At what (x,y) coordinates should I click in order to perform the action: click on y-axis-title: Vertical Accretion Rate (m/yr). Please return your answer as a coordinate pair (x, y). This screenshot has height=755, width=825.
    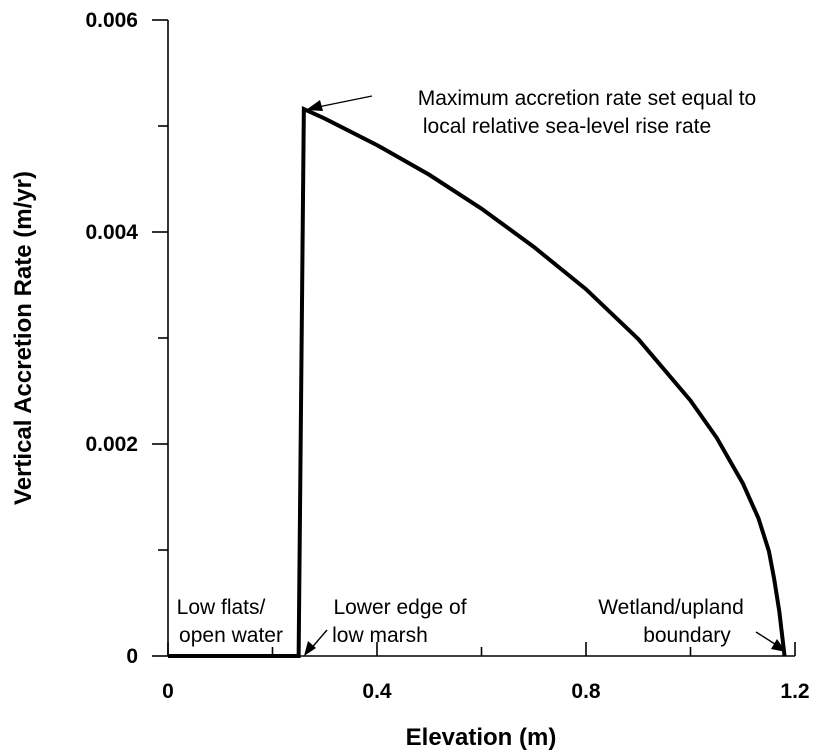
    Looking at the image, I should click on (23, 338).